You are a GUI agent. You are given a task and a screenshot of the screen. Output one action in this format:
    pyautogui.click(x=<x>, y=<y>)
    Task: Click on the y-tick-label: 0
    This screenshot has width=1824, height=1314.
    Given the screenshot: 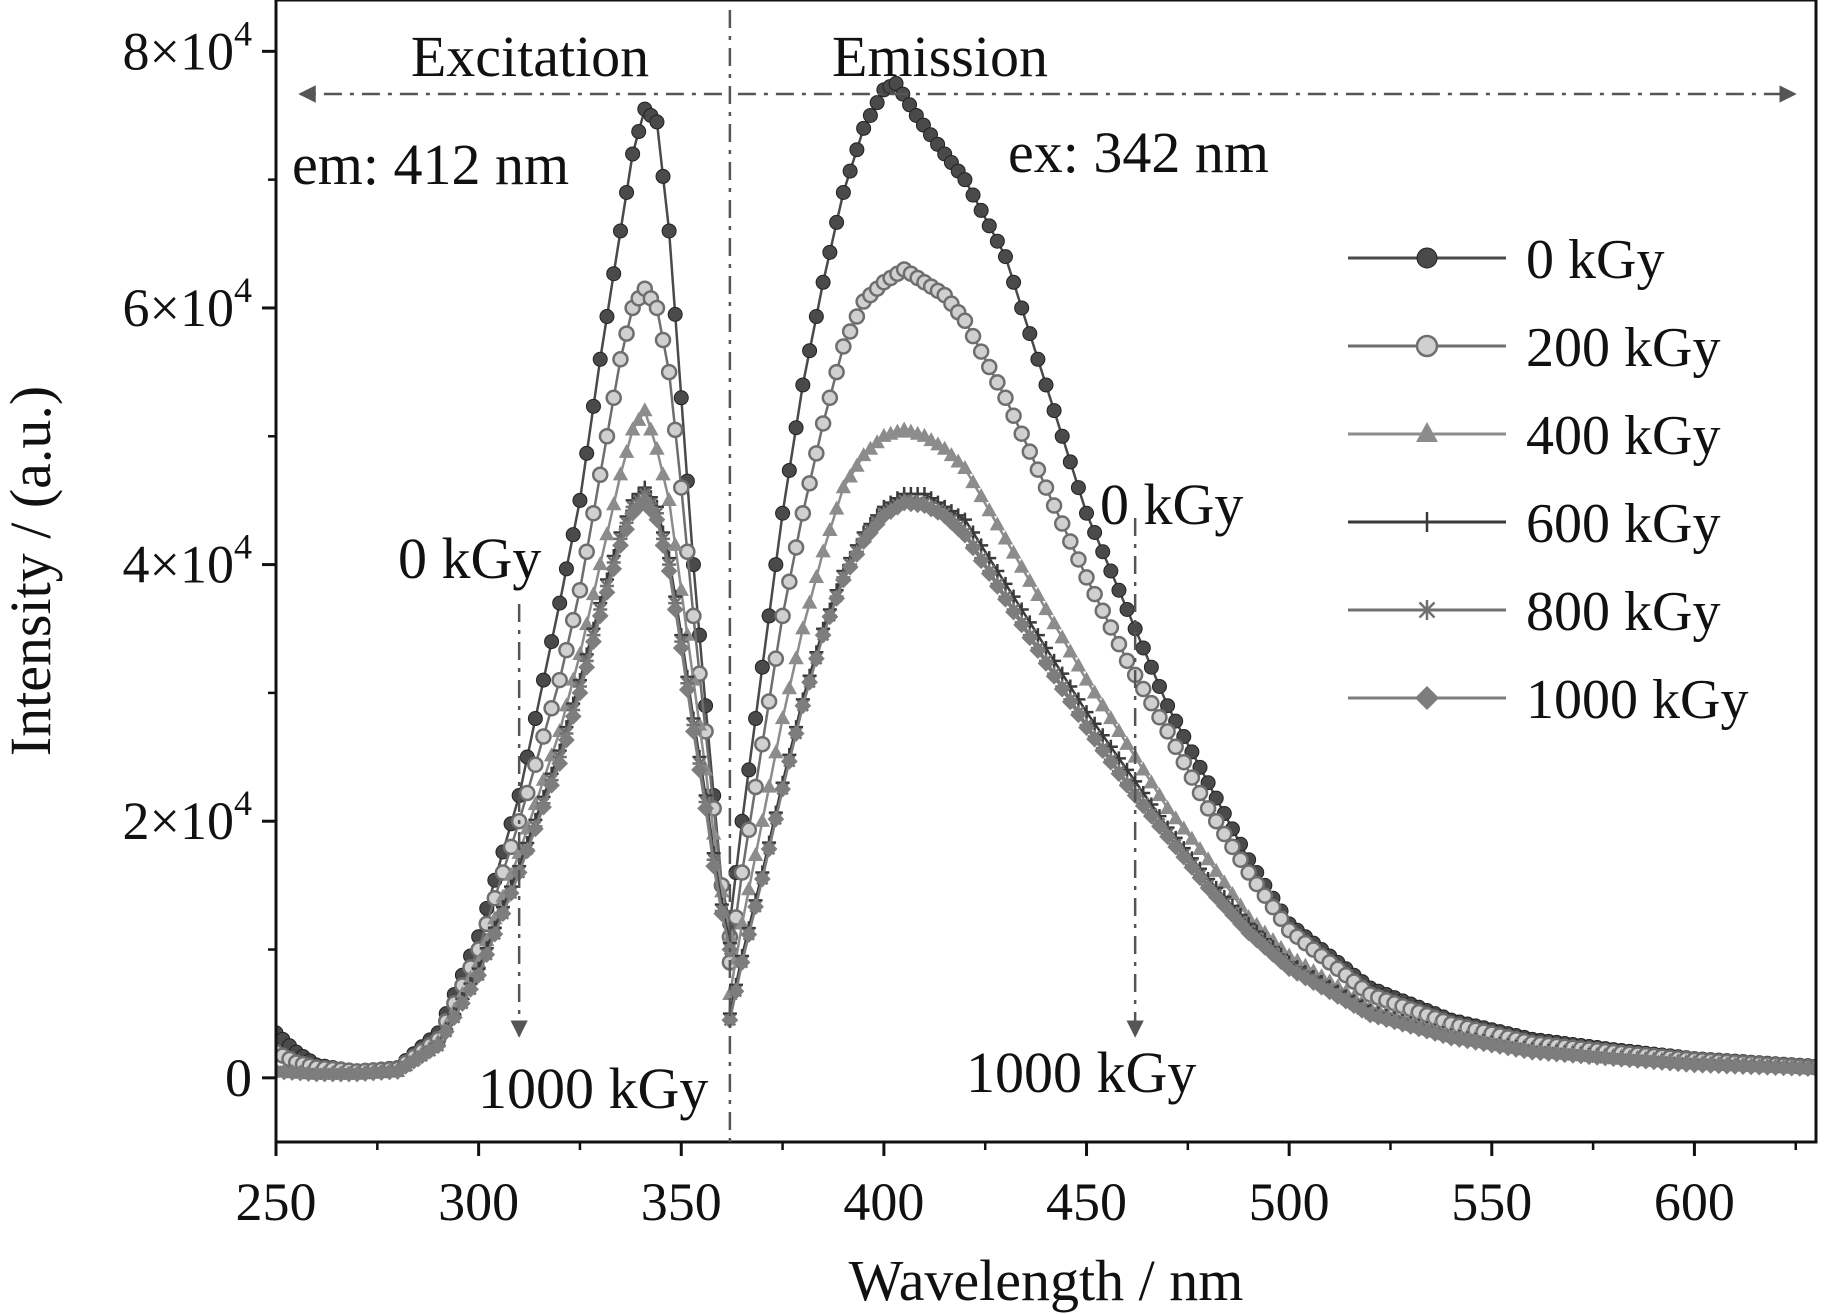 What is the action you would take?
    pyautogui.click(x=238, y=1078)
    